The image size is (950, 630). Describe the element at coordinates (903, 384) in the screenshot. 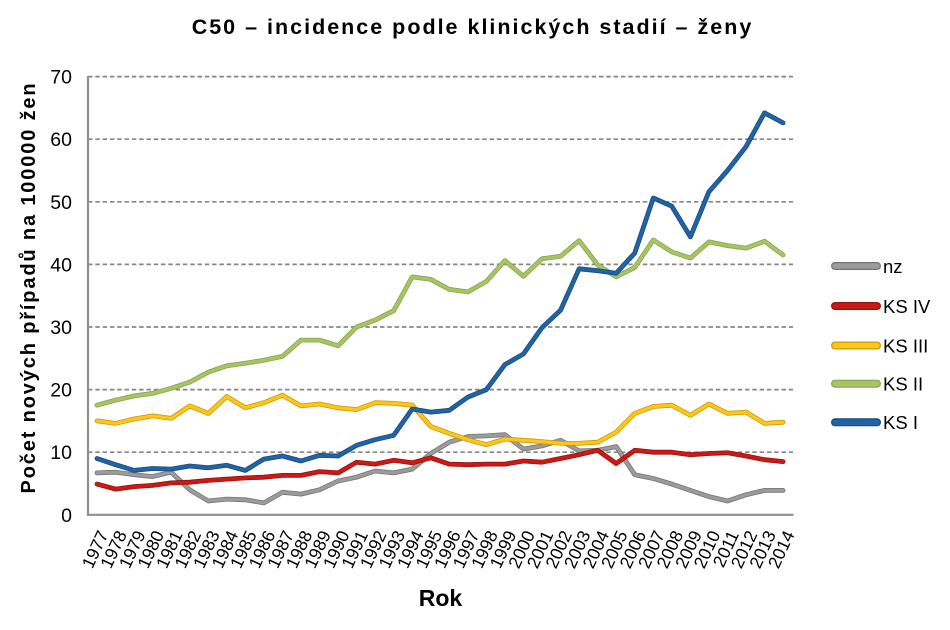

I see `svg-text: KS II` at that location.